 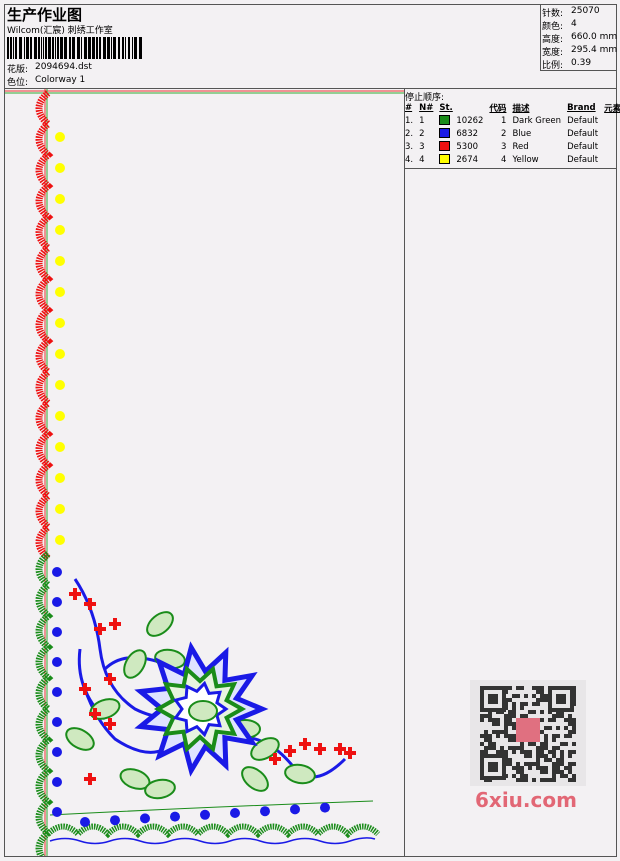 I want to click on needle: 2, so click(x=422, y=133).